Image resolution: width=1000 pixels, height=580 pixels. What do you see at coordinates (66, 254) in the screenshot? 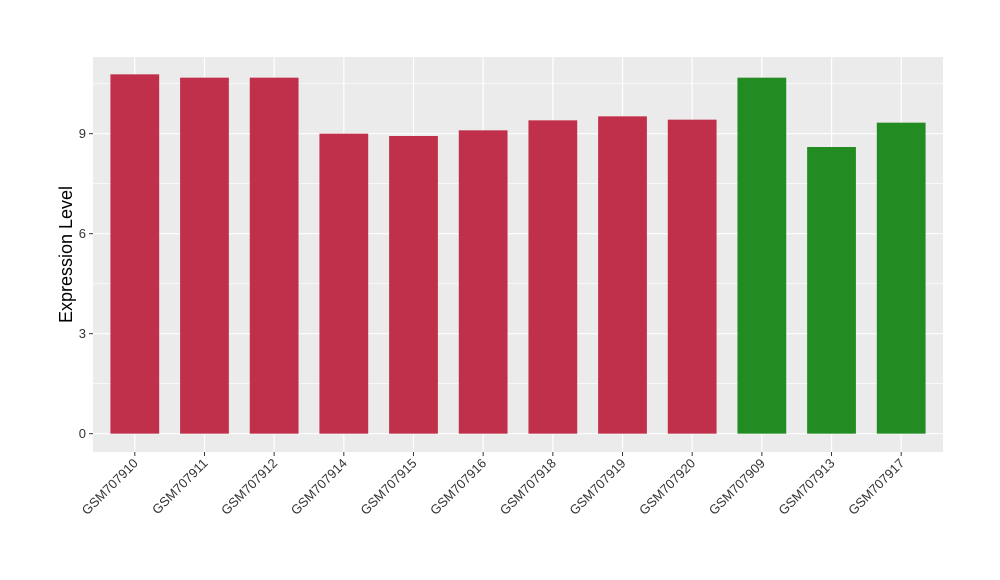
I see `y-axis-title: Expression Level` at bounding box center [66, 254].